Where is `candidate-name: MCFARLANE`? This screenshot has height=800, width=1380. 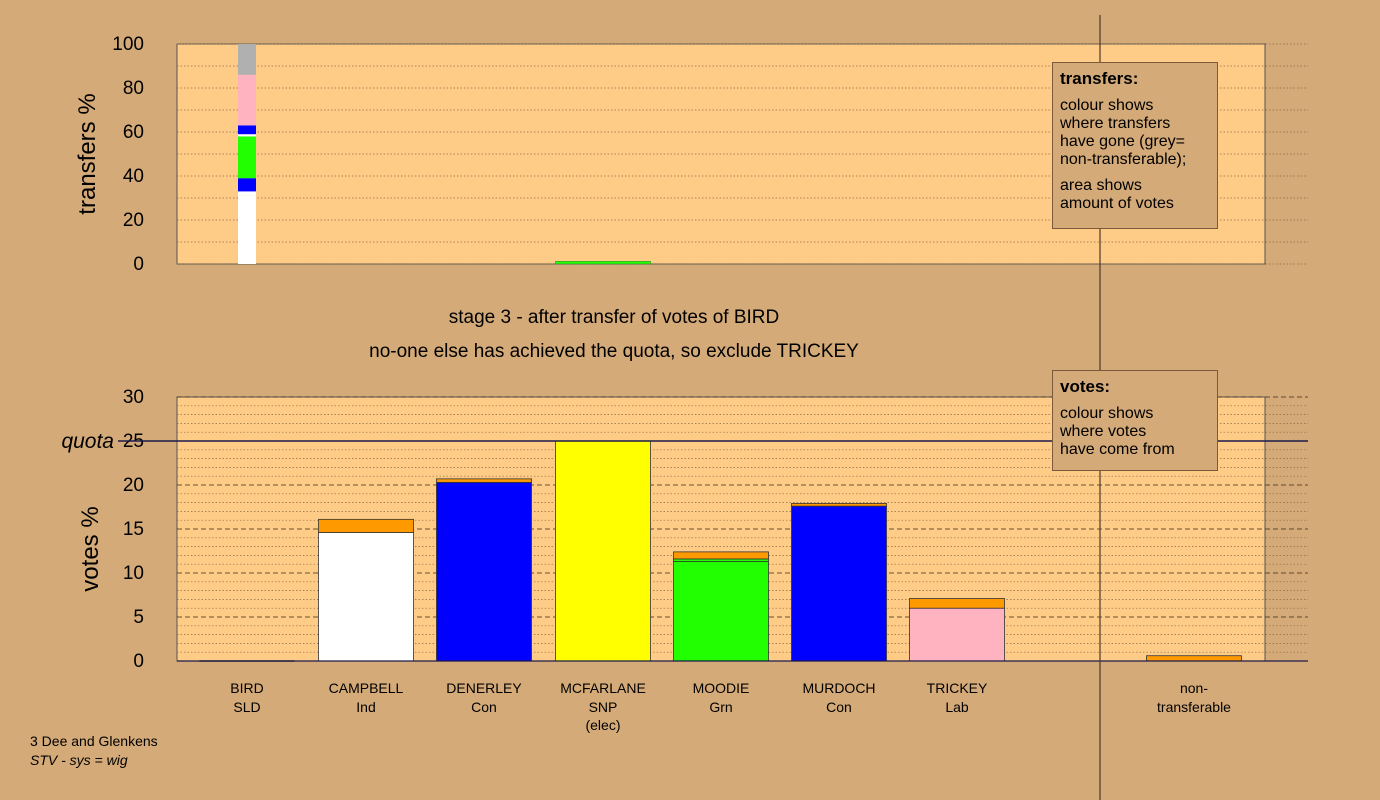 candidate-name: MCFARLANE is located at coordinates (603, 688).